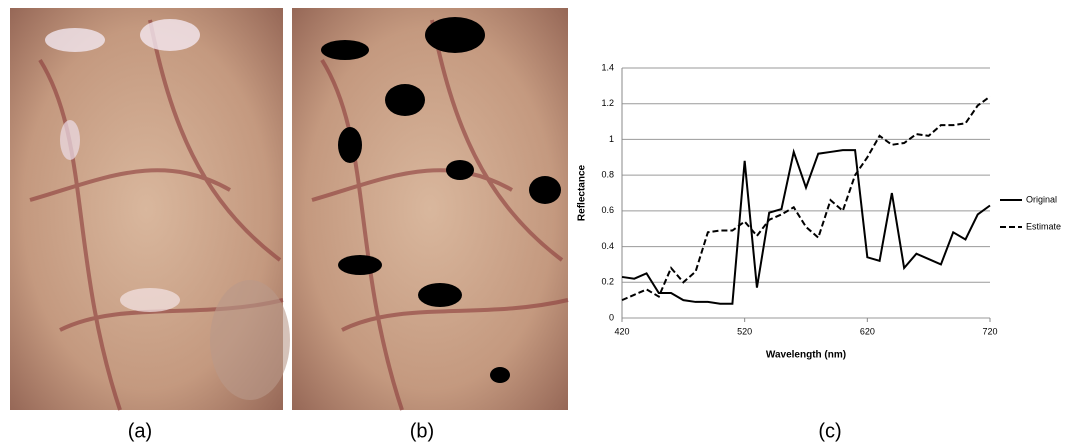  Describe the element at coordinates (806, 355) in the screenshot. I see `x-axis-label: Wavelength (nm)` at that location.